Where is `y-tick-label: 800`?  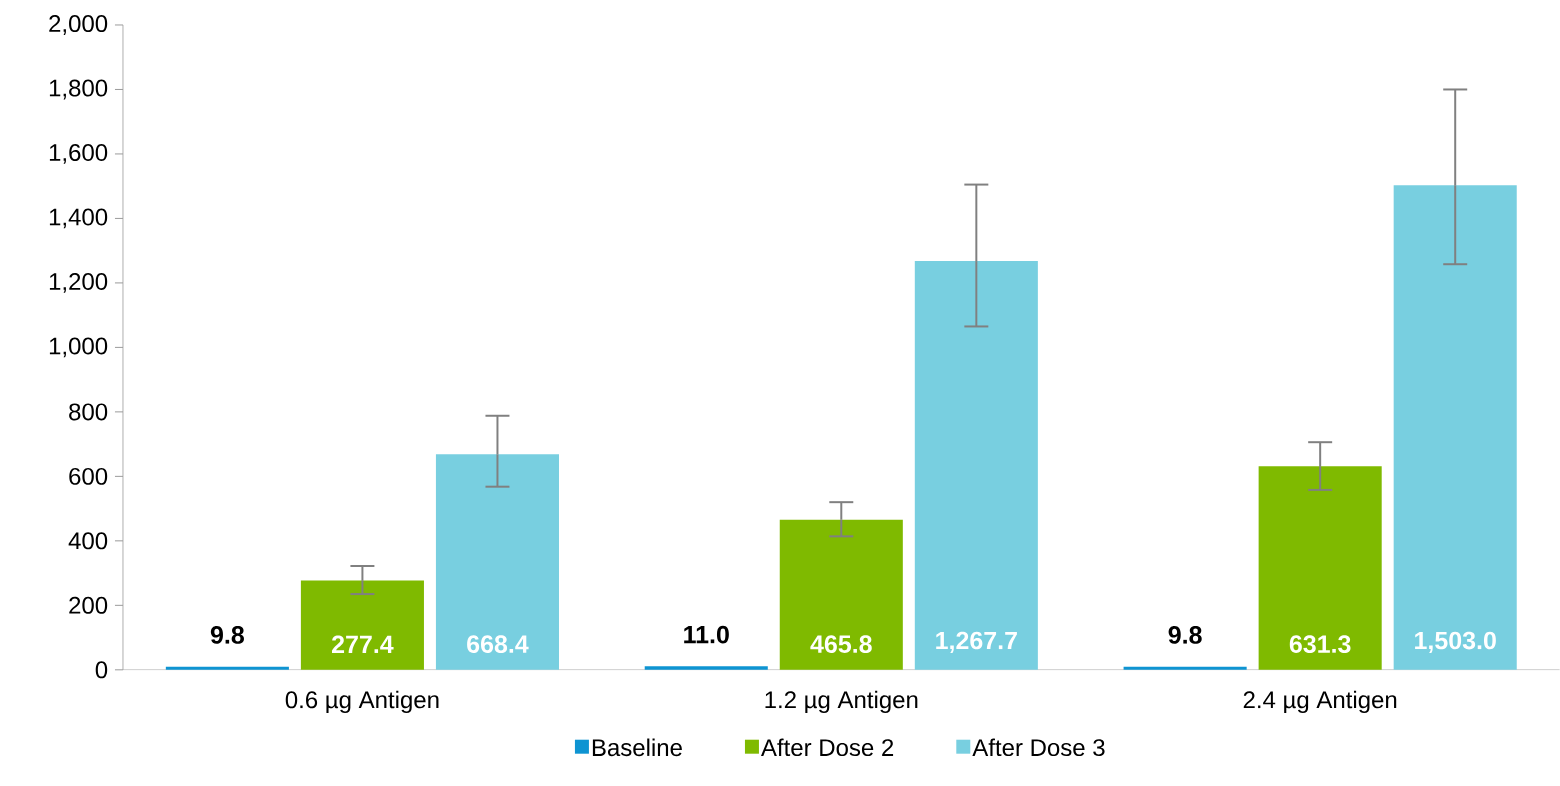
y-tick-label: 800 is located at coordinates (88, 412).